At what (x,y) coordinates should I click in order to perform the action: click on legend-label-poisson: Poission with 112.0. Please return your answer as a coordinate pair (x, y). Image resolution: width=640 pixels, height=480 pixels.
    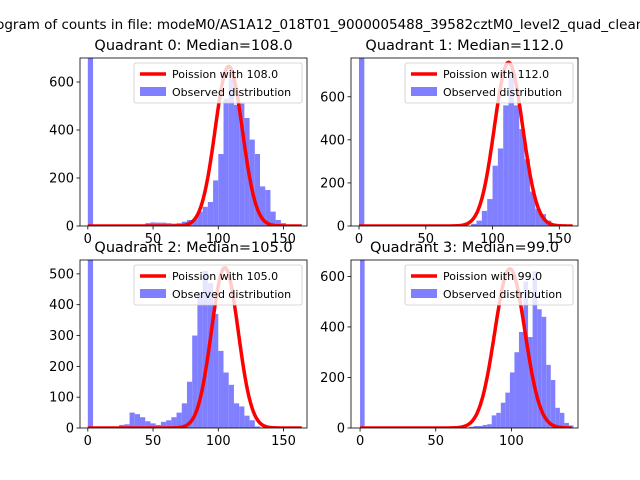
    Looking at the image, I should click on (496, 74).